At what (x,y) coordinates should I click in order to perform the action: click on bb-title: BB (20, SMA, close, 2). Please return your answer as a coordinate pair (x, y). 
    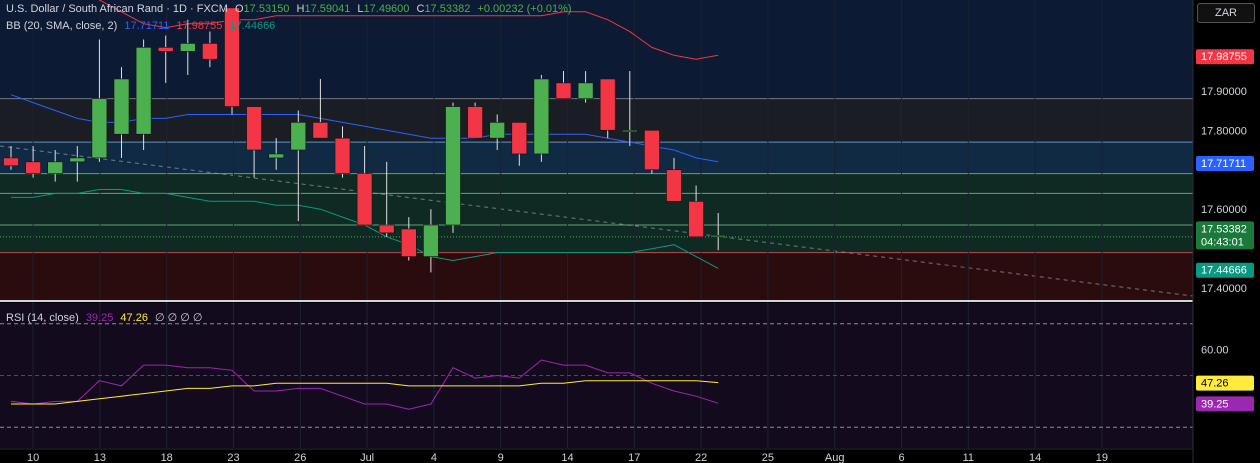
    Looking at the image, I should click on (62, 26).